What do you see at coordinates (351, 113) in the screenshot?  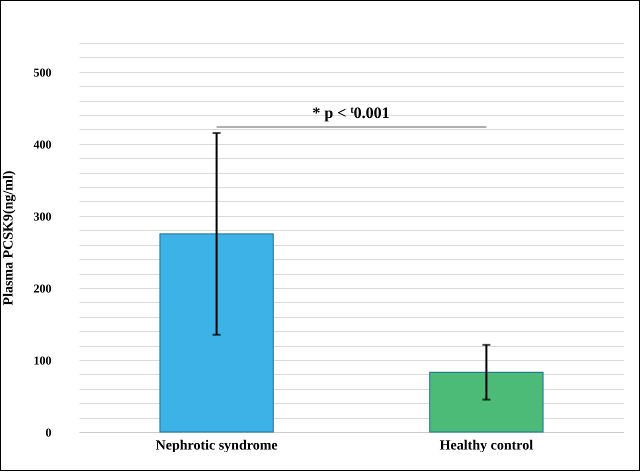 I see `annotation: * p < $^{t}$0.001` at bounding box center [351, 113].